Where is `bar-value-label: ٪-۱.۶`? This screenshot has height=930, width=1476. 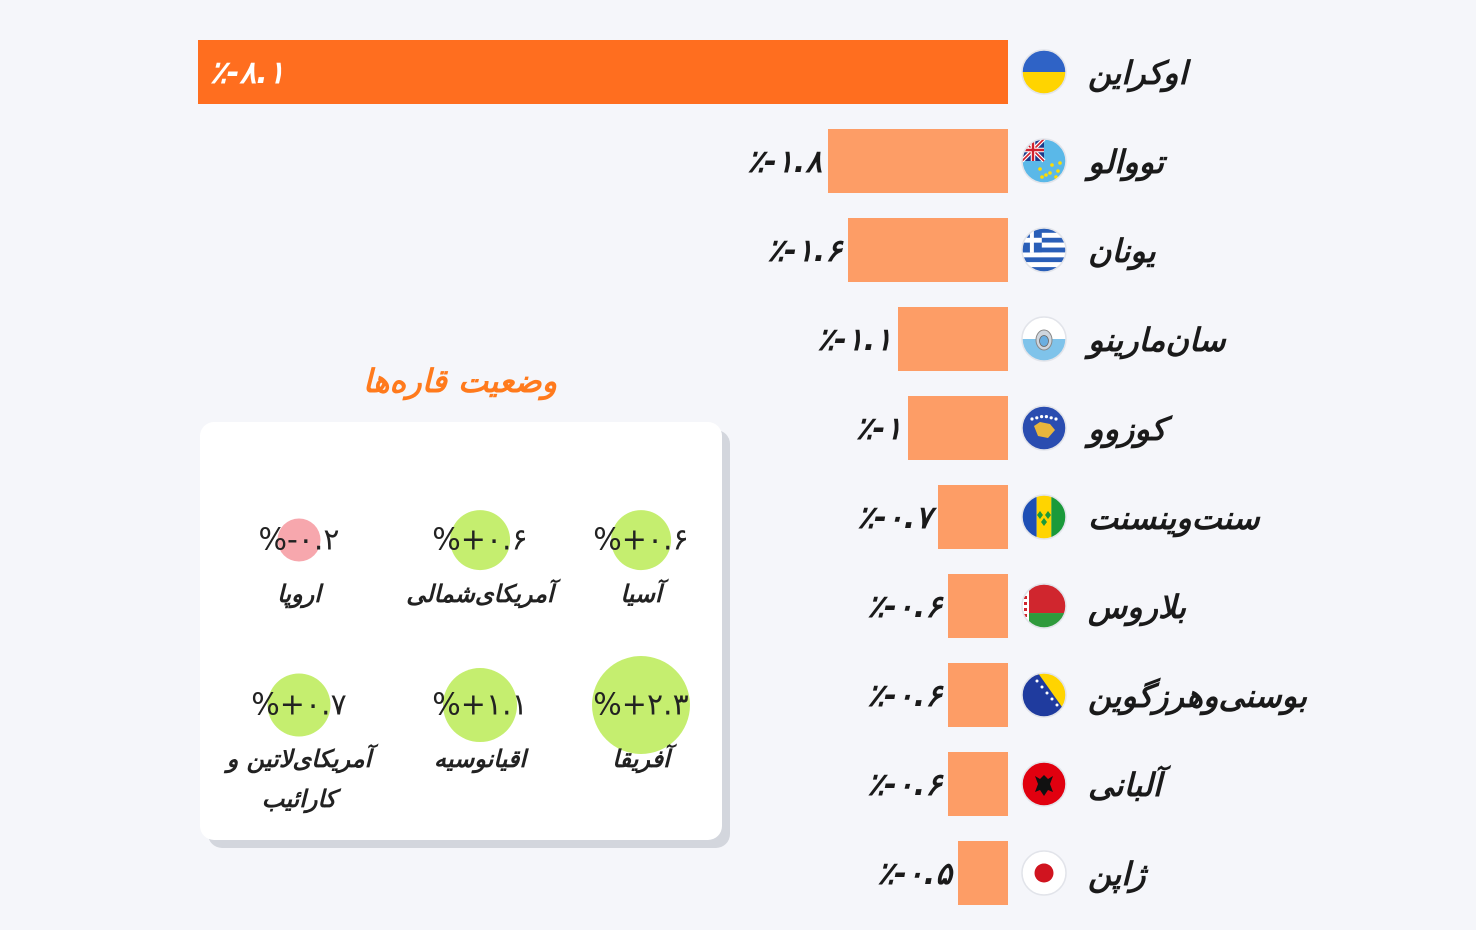
bar-value-label: ٪-۱.۶ is located at coordinates (805, 251).